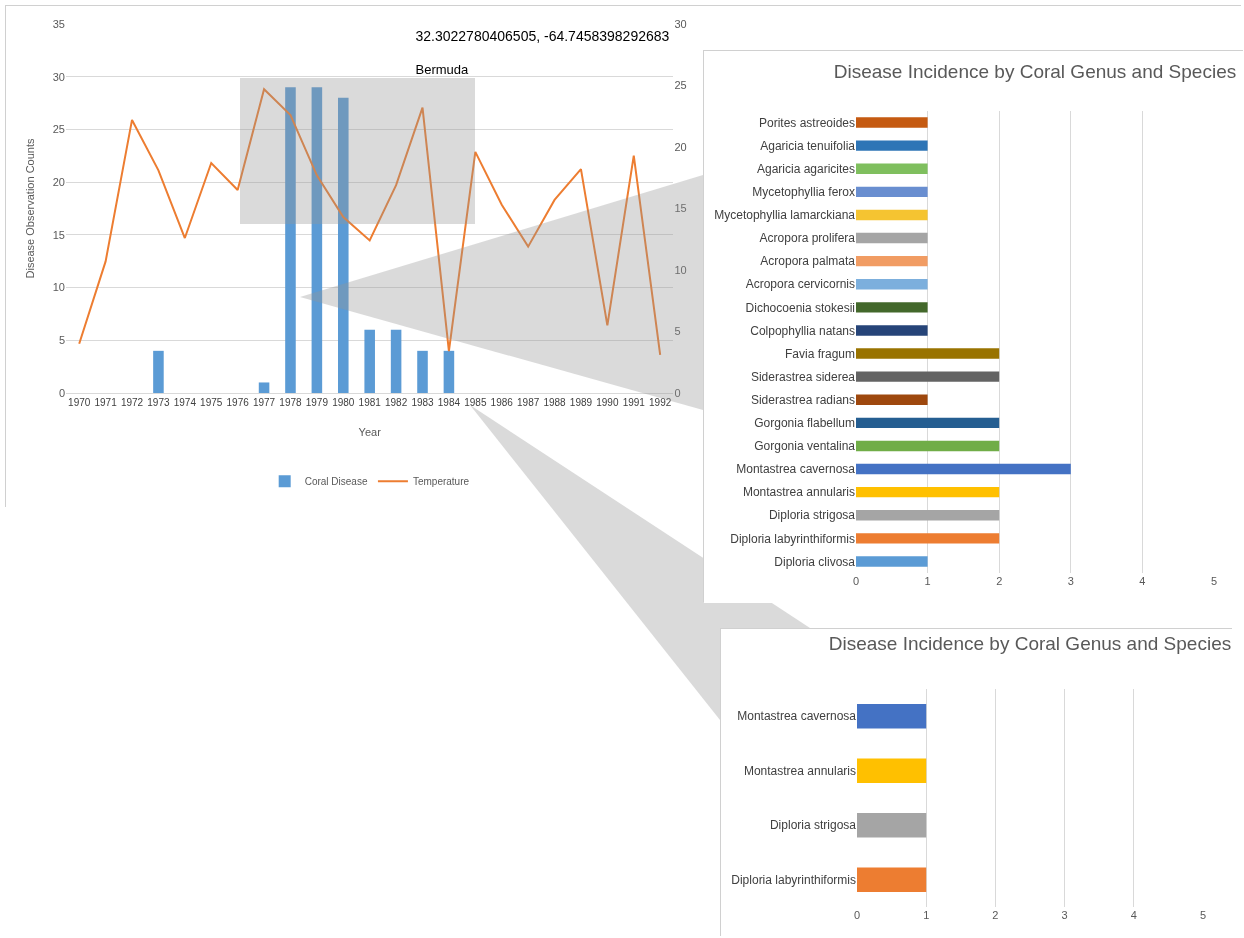  Describe the element at coordinates (800, 284) in the screenshot. I see `y-tick-label: Acropora cervicornis` at that location.